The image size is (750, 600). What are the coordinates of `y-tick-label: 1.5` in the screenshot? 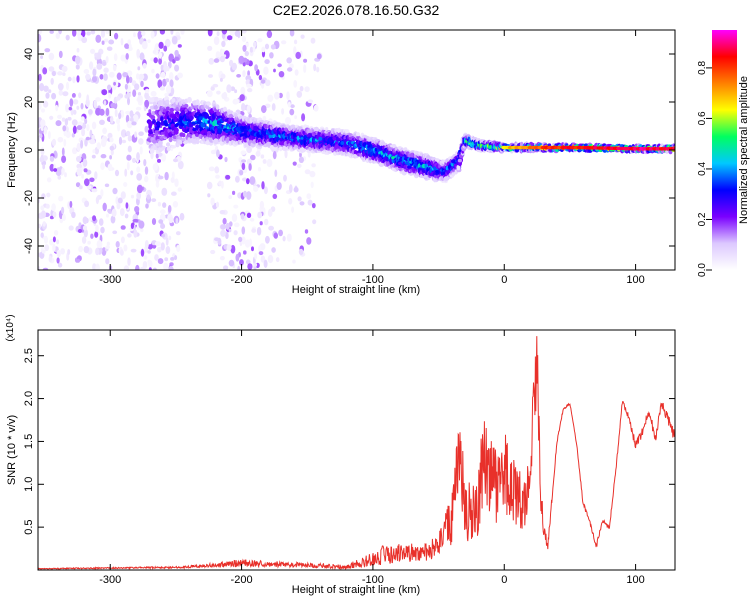 It's located at (29, 441).